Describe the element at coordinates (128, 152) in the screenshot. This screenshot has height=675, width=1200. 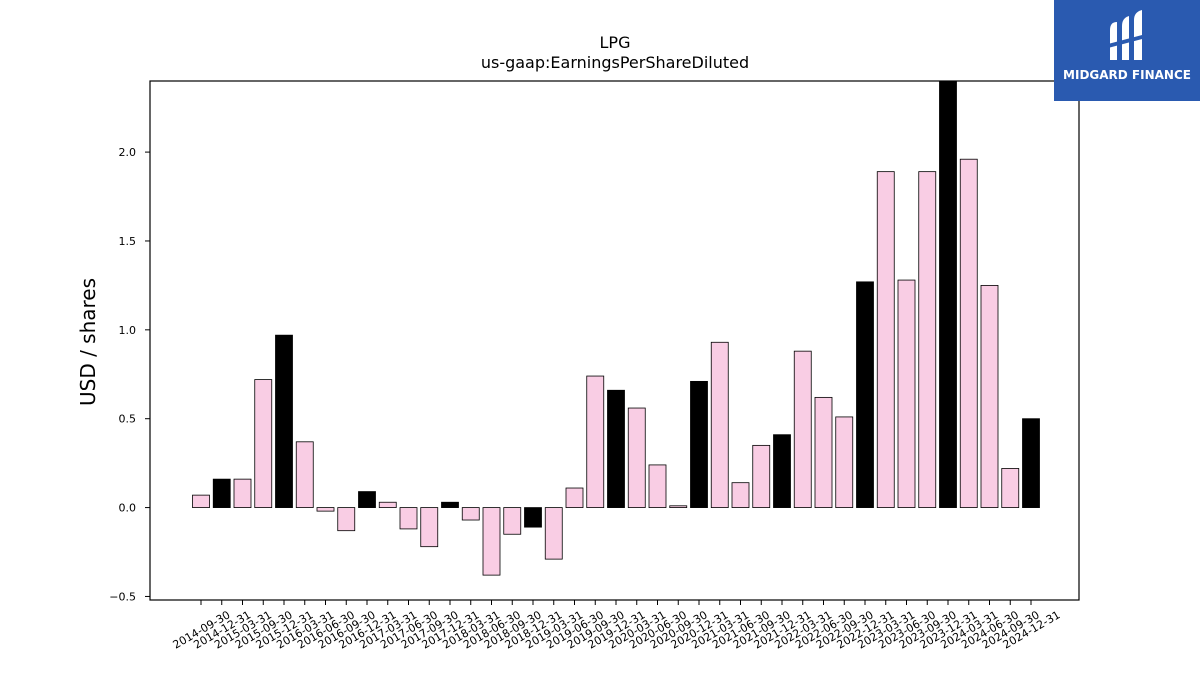
I see `y-tick-label: 2.0` at that location.